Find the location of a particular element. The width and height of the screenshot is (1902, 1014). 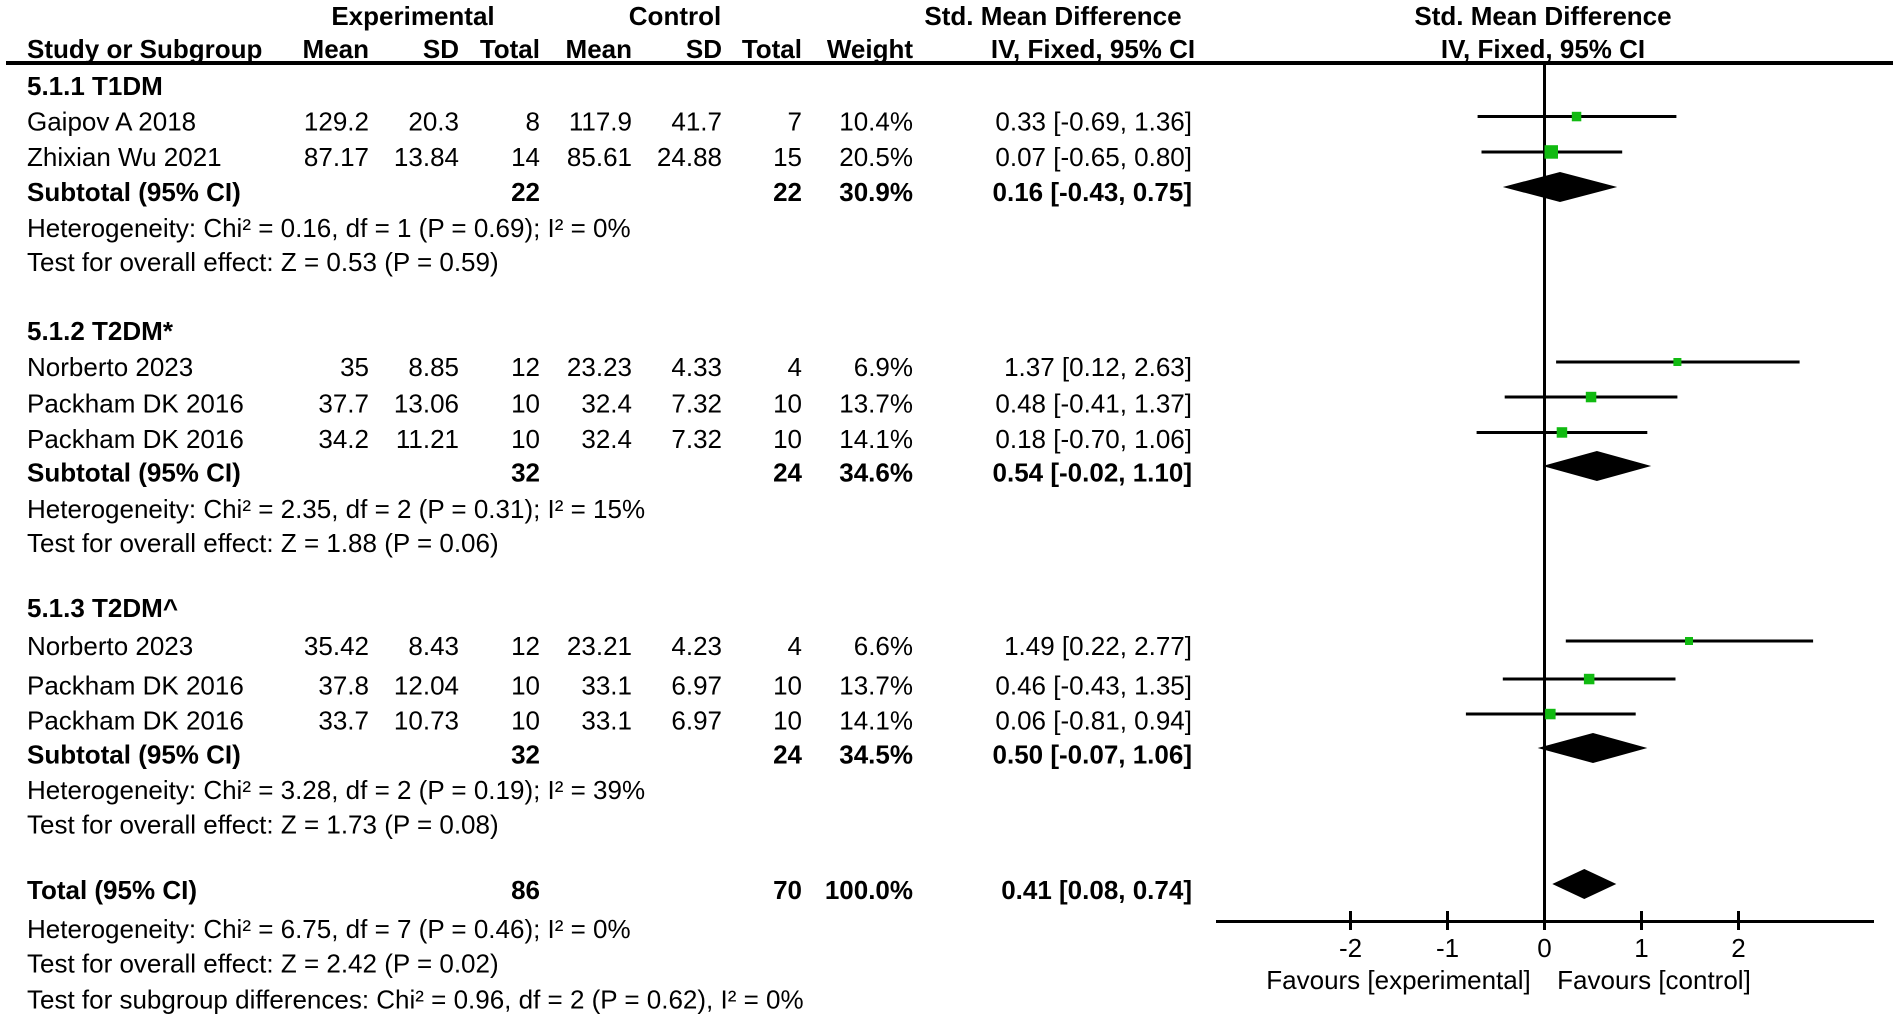

svg-text: Control is located at coordinates (675, 16).